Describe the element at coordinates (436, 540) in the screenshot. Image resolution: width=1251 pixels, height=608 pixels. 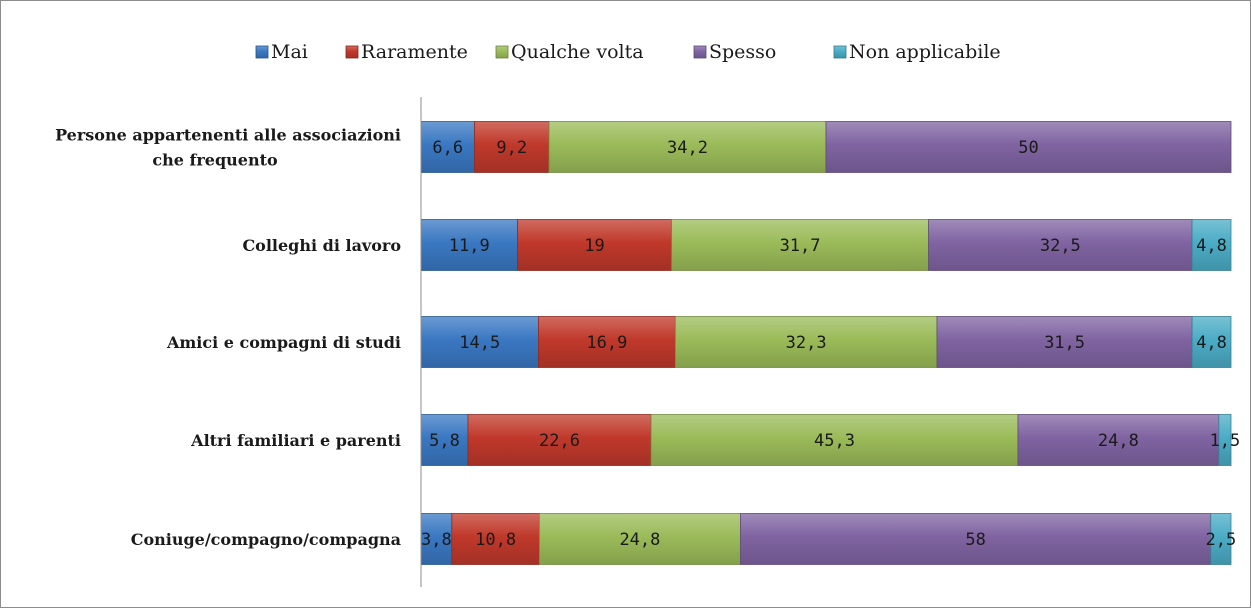
I see `data-label: 3,8` at that location.